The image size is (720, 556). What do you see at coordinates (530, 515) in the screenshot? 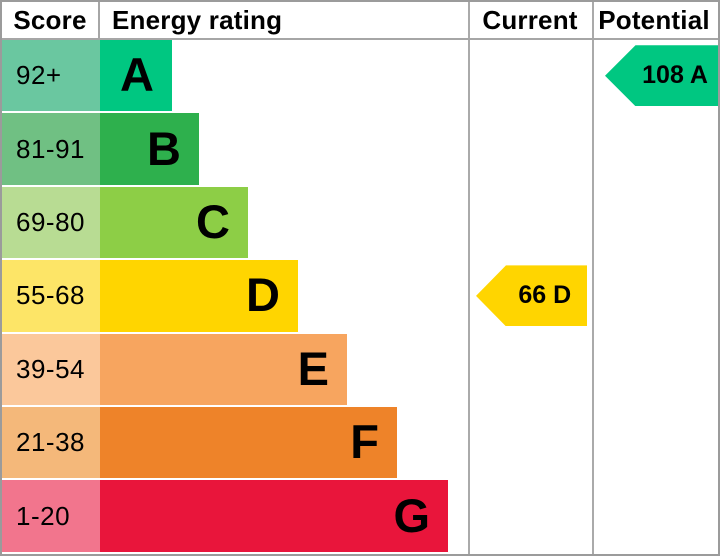
I see `current-cell-g` at bounding box center [530, 515].